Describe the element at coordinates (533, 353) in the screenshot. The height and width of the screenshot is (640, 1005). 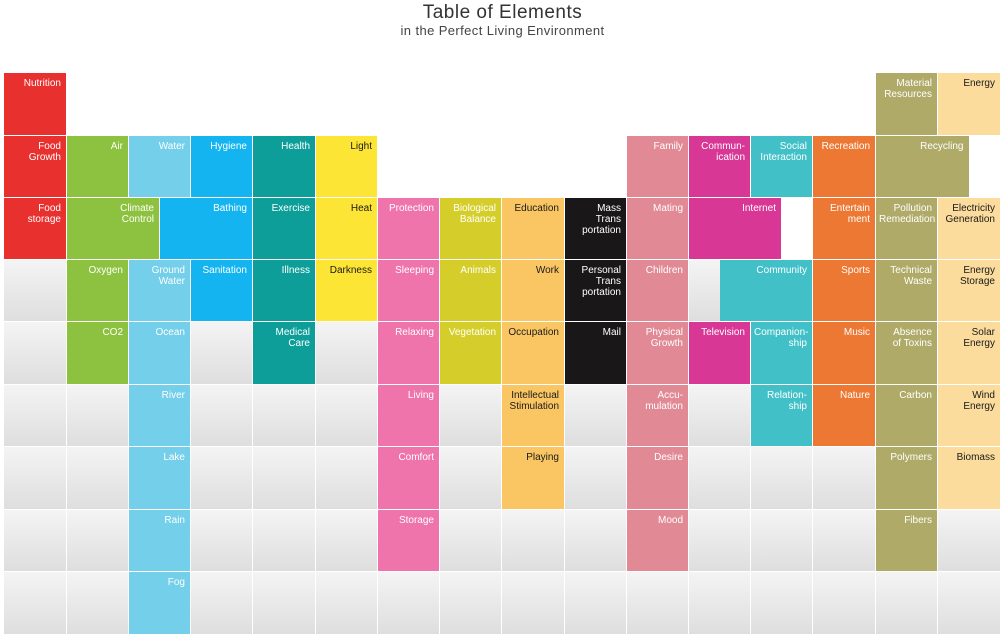
I see `element-occupation: Occupation` at that location.